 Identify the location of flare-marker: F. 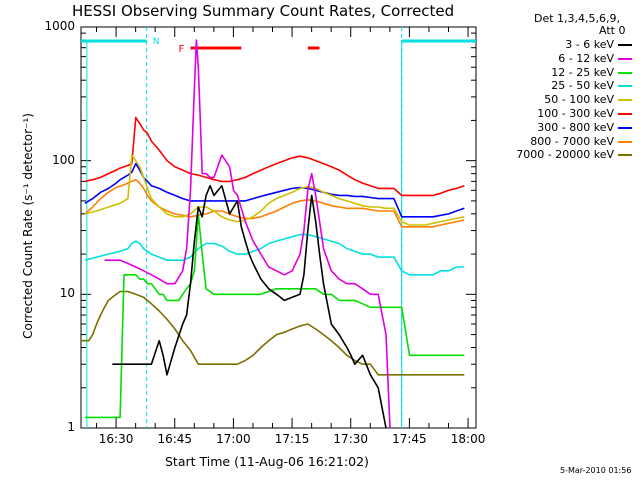
(182, 49).